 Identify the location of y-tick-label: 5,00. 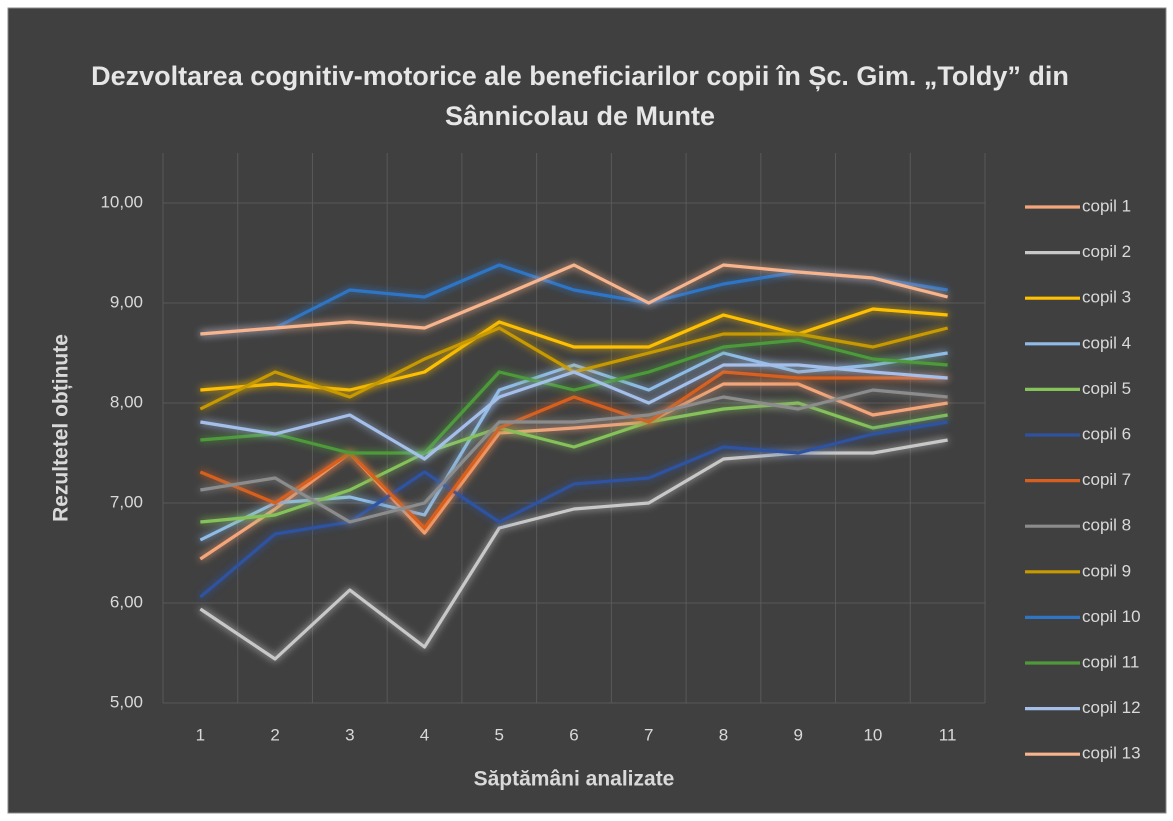
(126, 701).